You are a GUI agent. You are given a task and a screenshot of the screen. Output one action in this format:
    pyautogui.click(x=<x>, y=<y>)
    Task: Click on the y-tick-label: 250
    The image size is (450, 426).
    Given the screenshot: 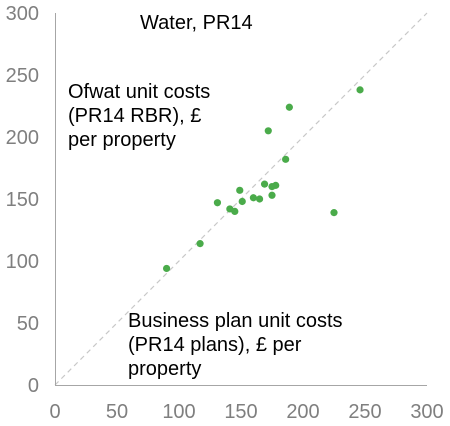 What is the action you would take?
    pyautogui.click(x=22, y=76)
    